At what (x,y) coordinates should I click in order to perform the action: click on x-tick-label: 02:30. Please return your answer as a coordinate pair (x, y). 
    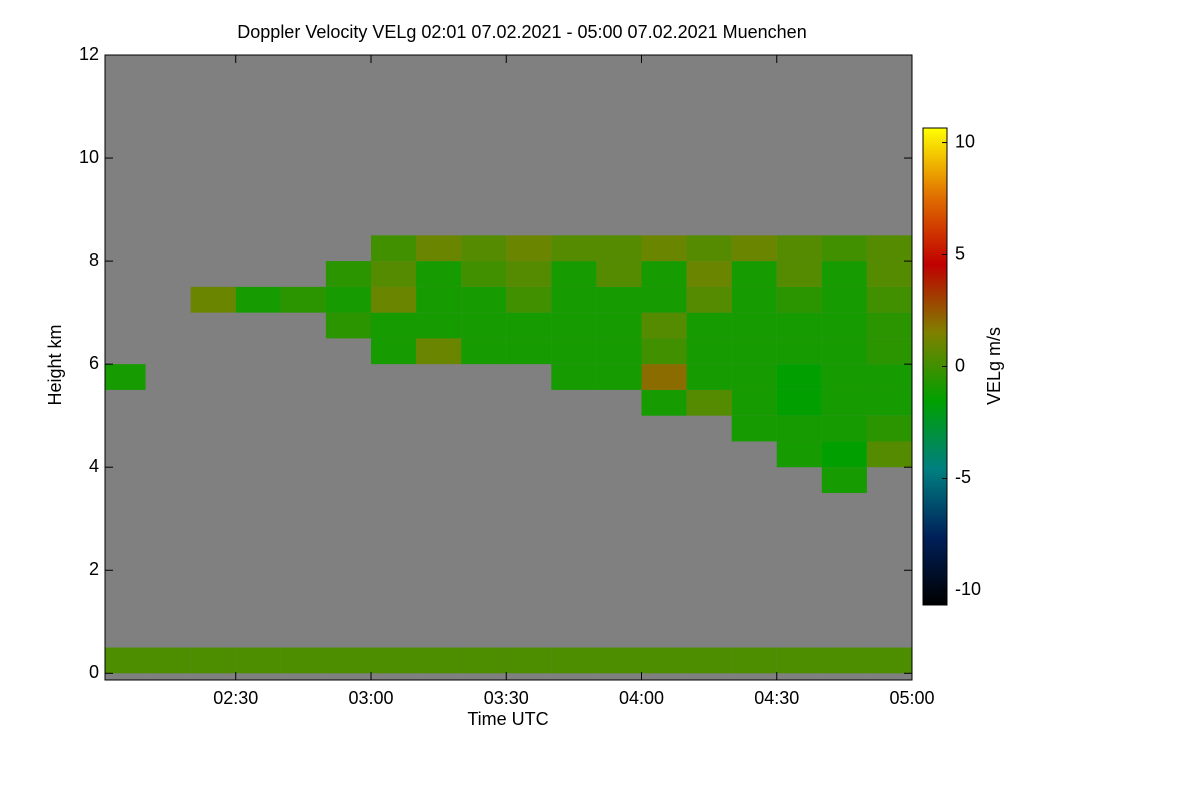
    Looking at the image, I should click on (235, 698).